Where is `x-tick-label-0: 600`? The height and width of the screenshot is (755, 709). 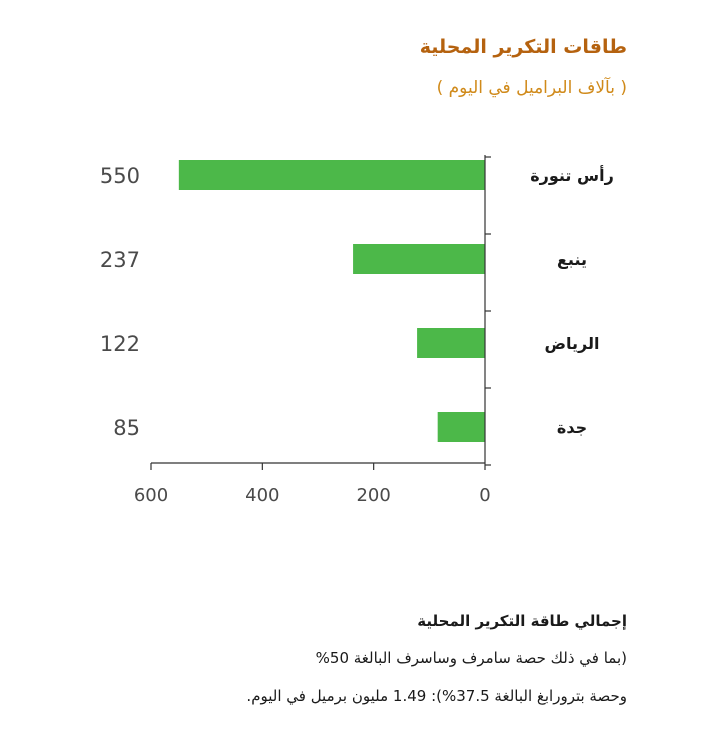 x-tick-label-0: 600 is located at coordinates (151, 495).